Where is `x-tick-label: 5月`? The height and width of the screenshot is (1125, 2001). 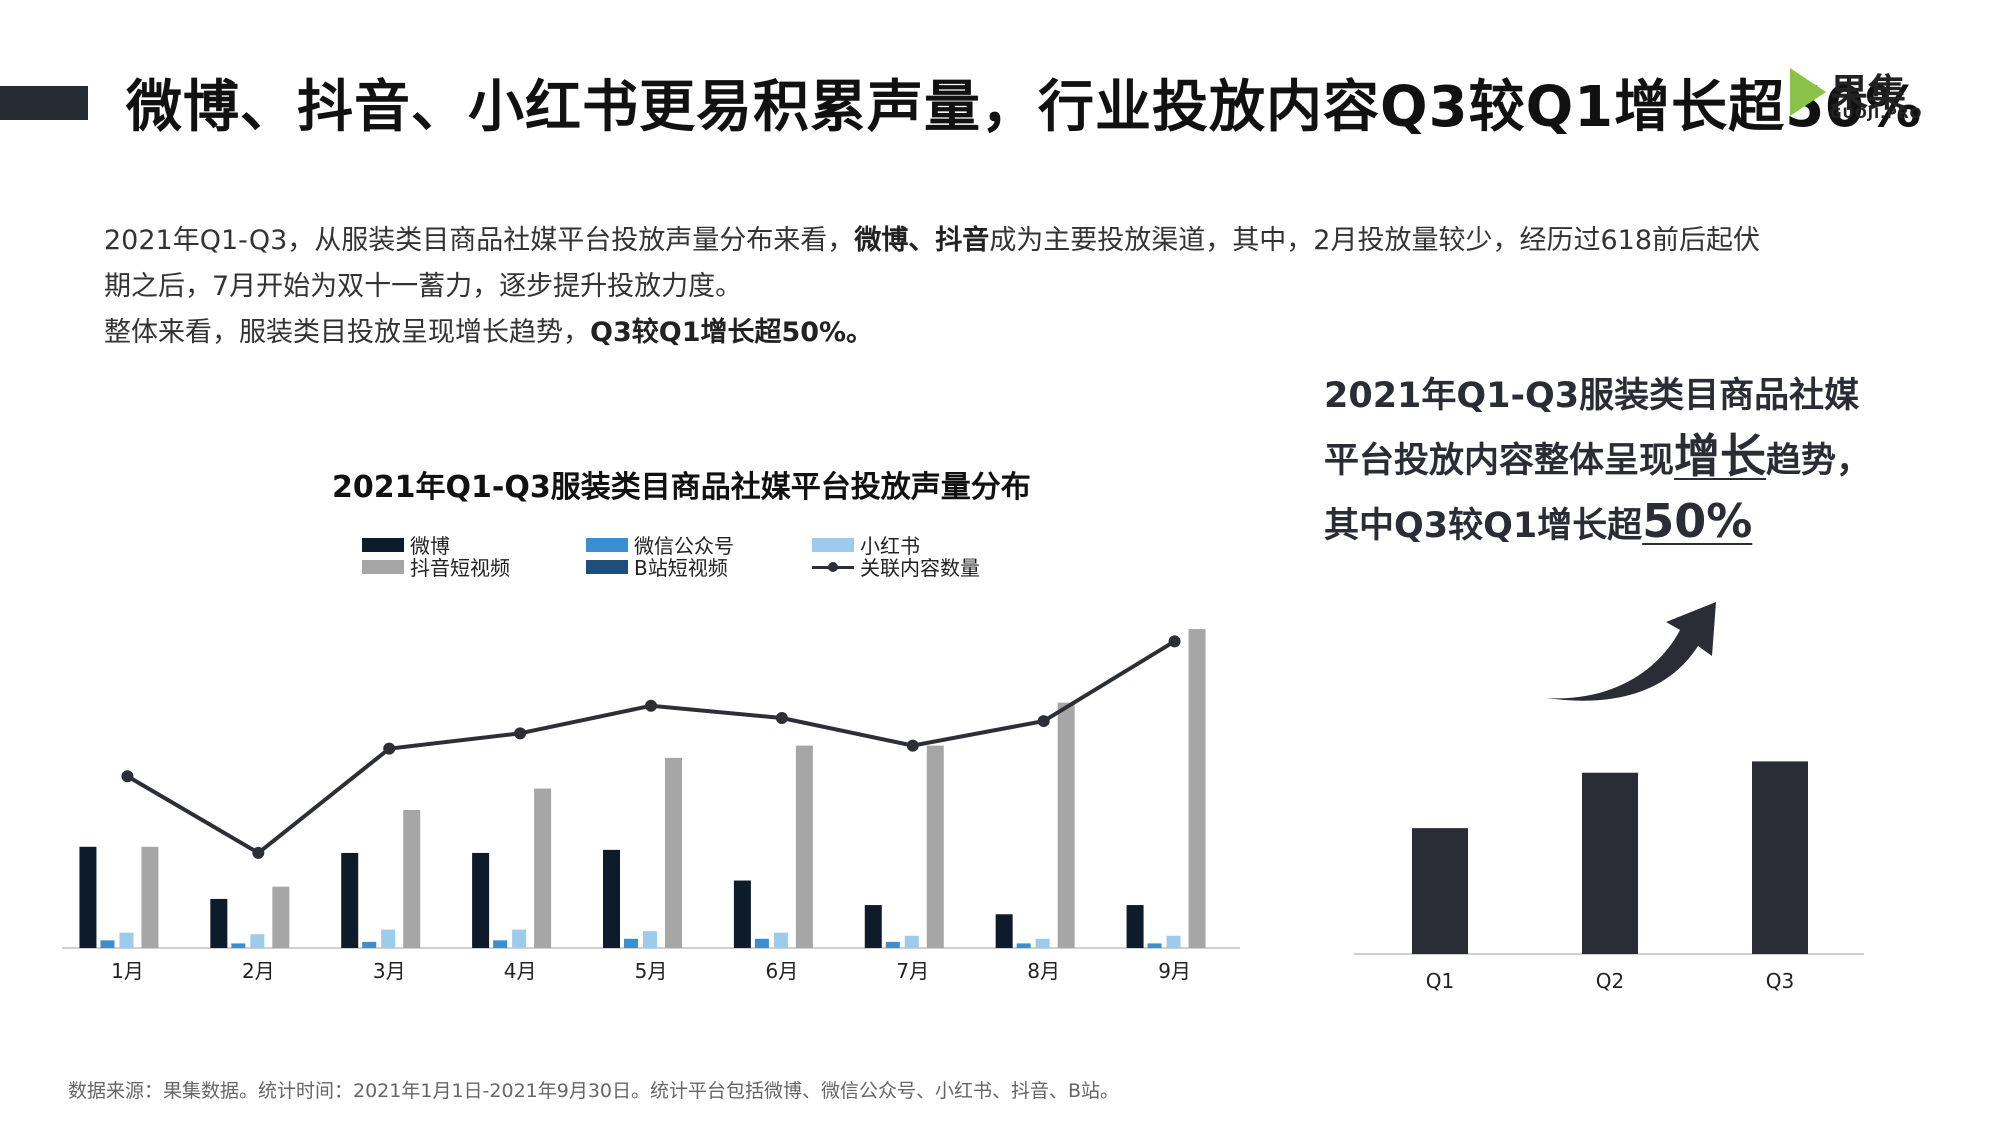
x-tick-label: 5月 is located at coordinates (651, 971).